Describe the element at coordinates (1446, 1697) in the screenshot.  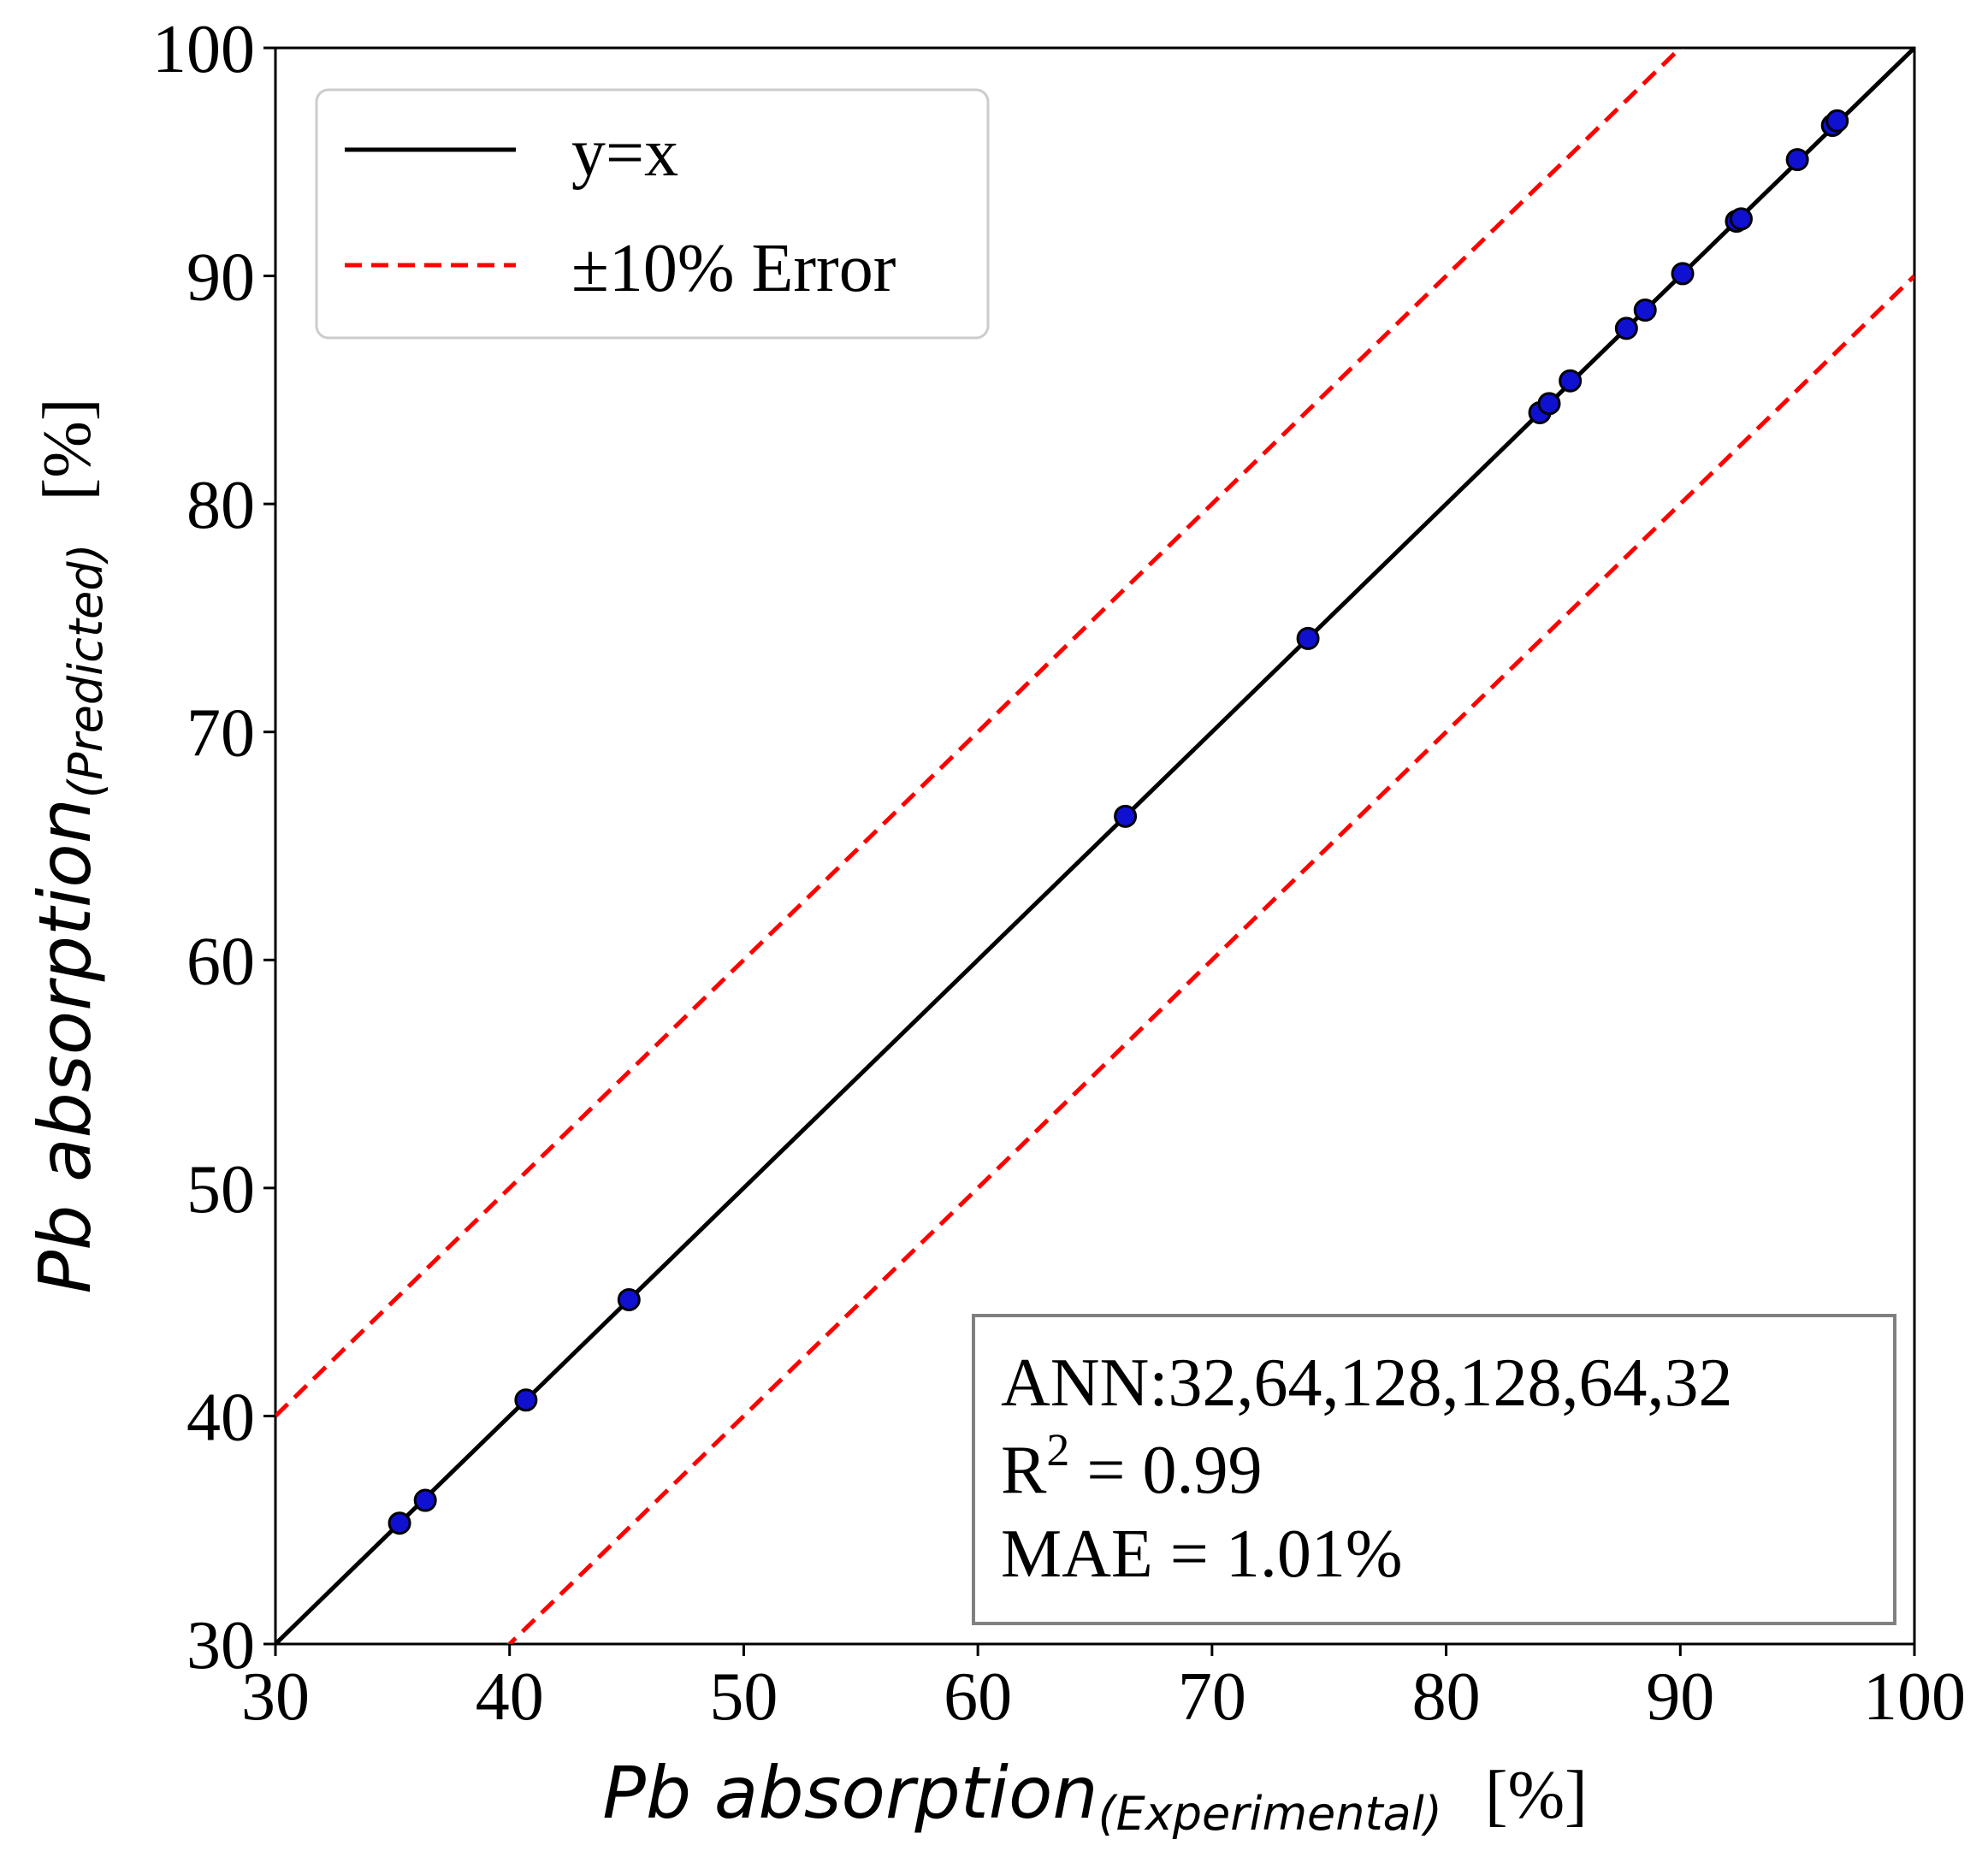
I see `x-tick-label: 80` at that location.